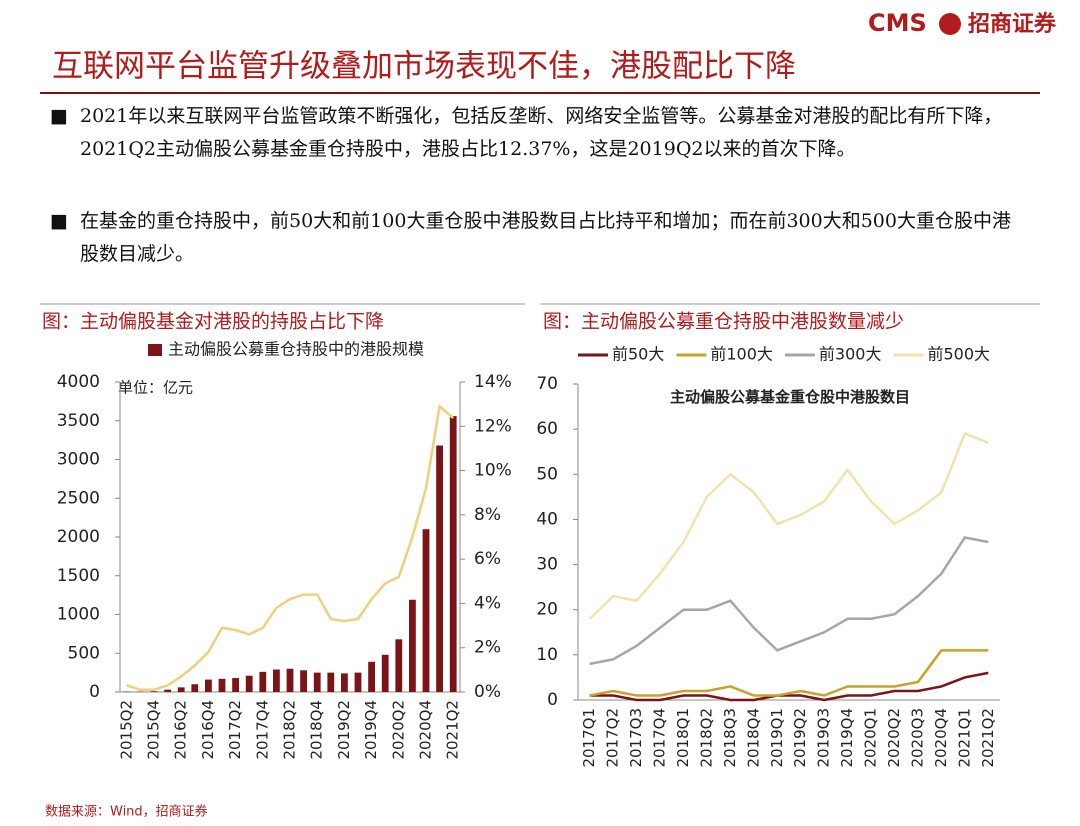 This screenshot has width=1080, height=826. I want to click on y-tick-label: 70, so click(547, 384).